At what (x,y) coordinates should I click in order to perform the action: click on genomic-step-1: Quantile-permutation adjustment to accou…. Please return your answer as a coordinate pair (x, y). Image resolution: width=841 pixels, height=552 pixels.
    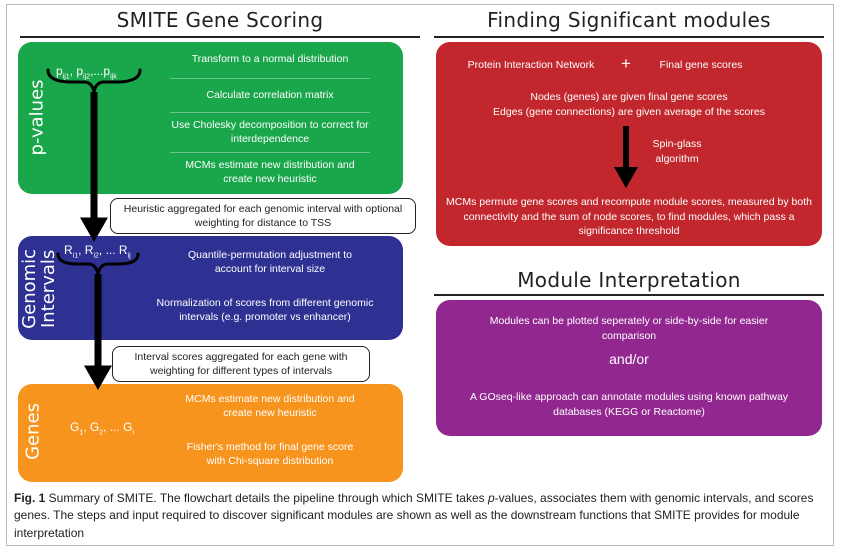
    Looking at the image, I should click on (269, 262).